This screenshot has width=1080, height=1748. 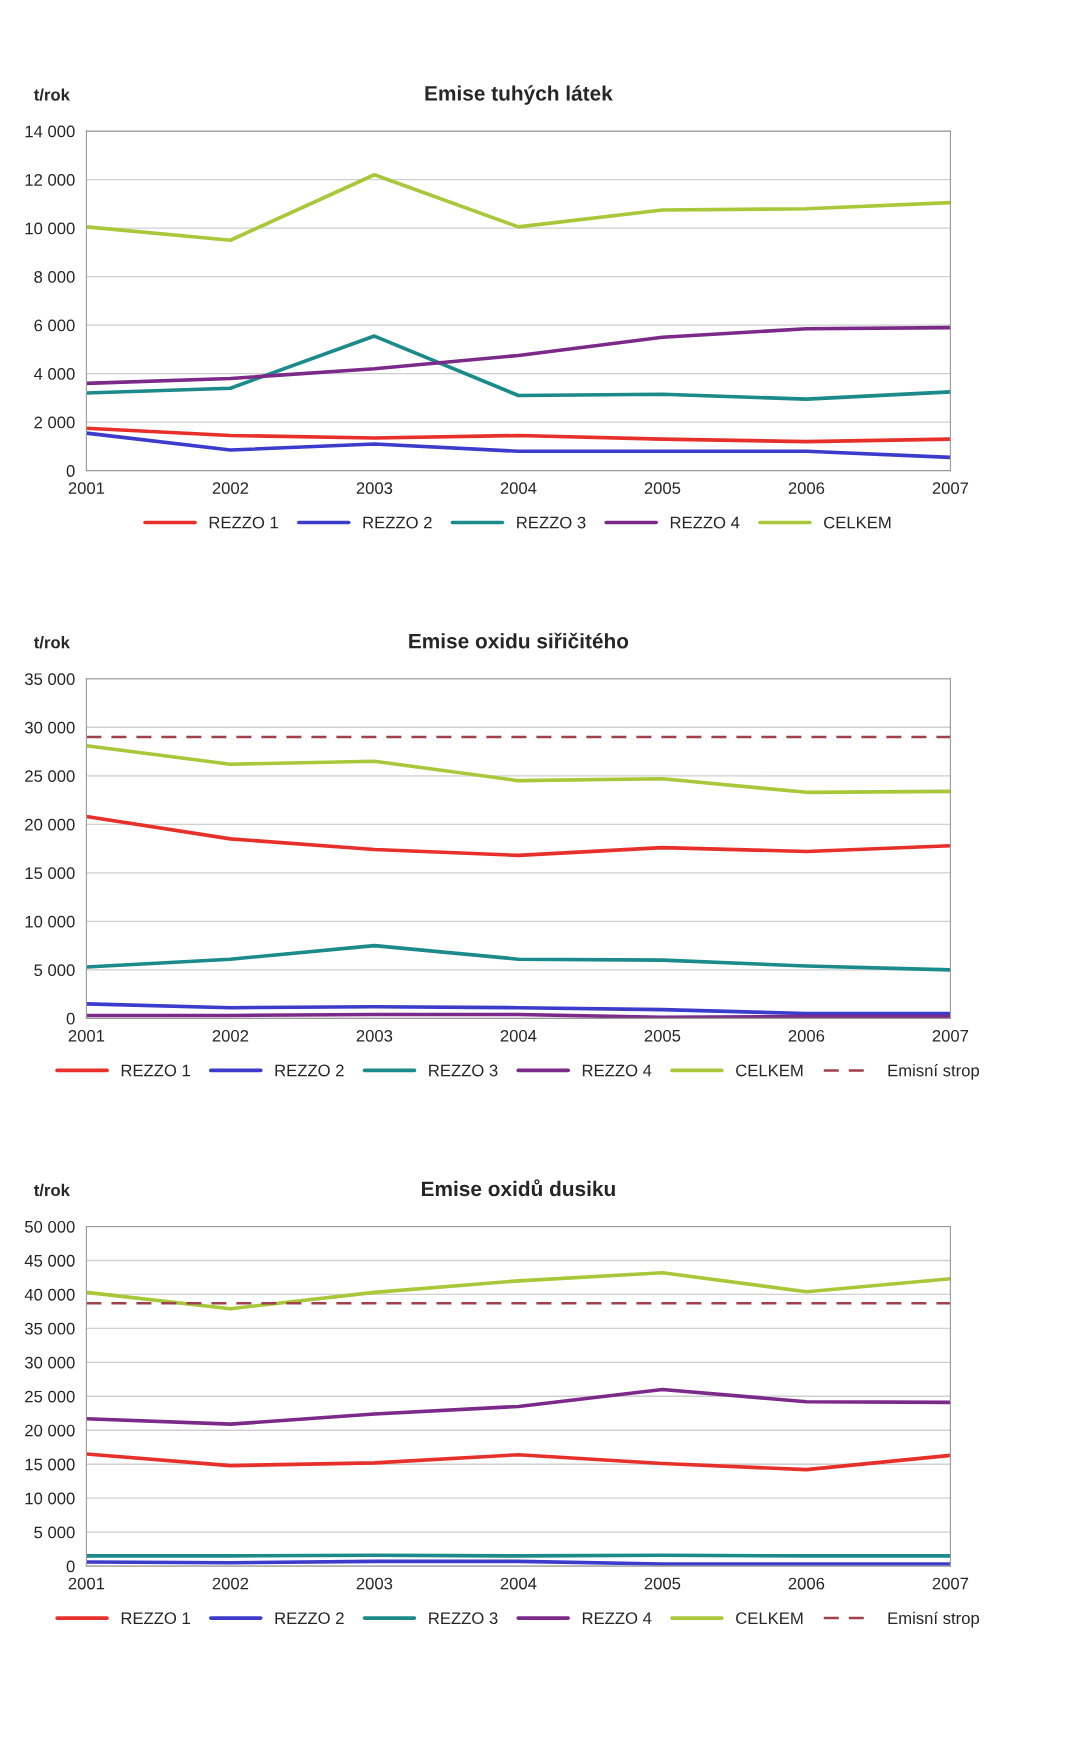 I want to click on chart-title: Emise oxidů dusiku, so click(x=518, y=1188).